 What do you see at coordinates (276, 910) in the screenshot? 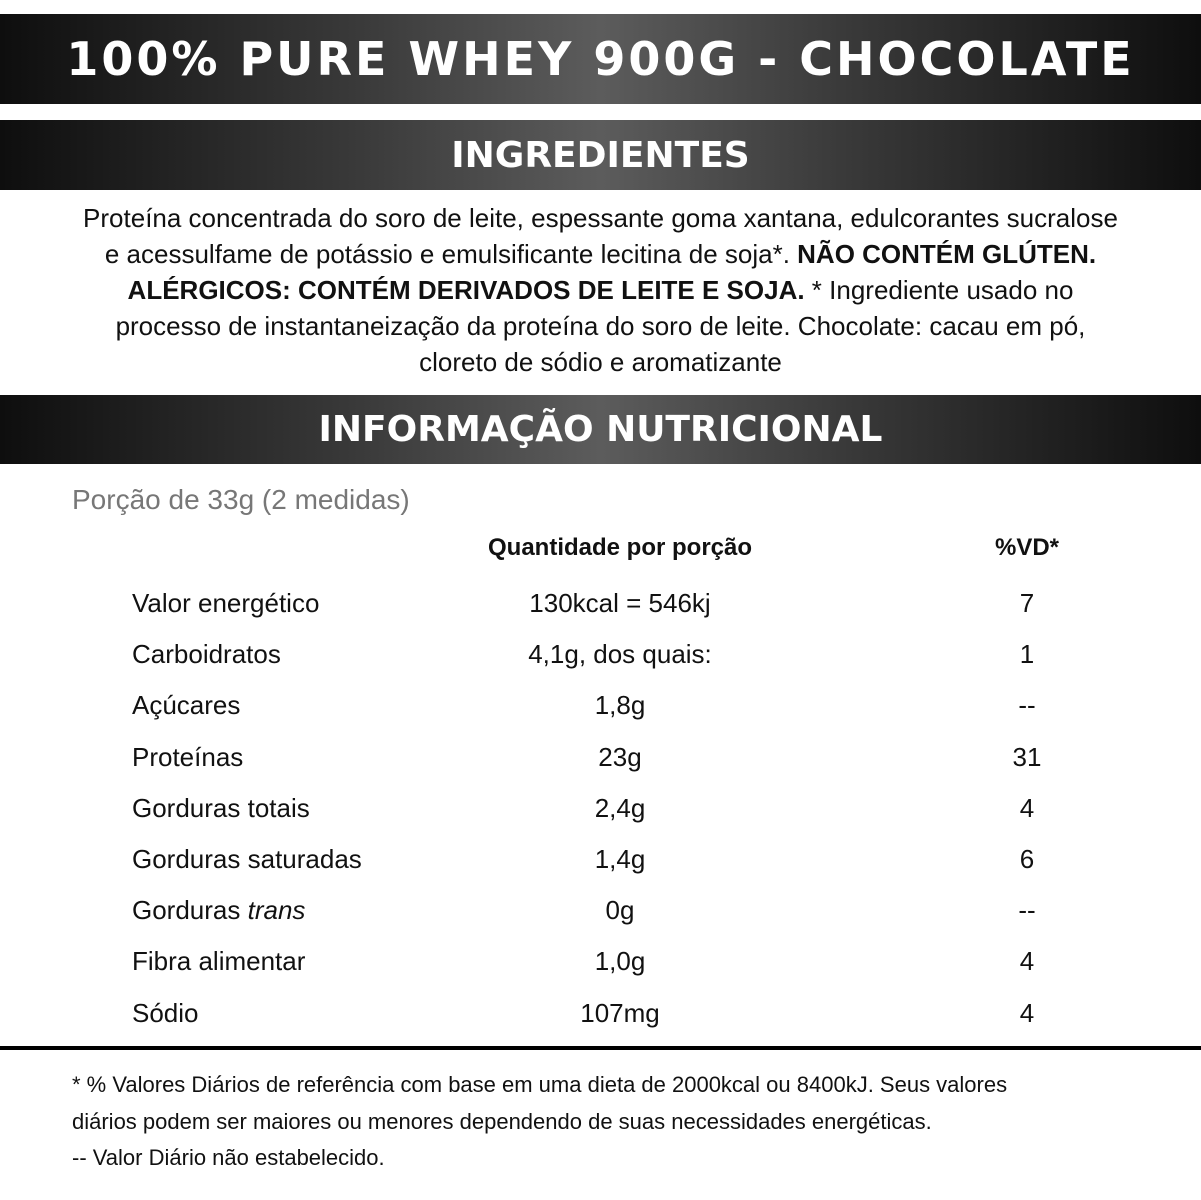
I see `nutrient-name-italic: trans` at bounding box center [276, 910].